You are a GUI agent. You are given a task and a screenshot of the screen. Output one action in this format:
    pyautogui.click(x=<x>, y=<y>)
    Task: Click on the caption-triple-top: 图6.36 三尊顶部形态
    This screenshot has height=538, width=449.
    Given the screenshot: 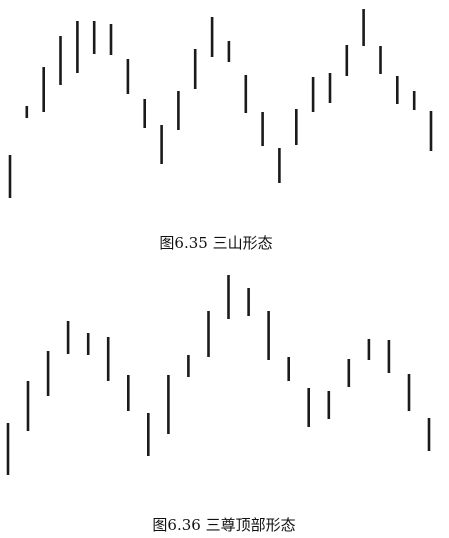 What is the action you would take?
    pyautogui.click(x=223, y=525)
    